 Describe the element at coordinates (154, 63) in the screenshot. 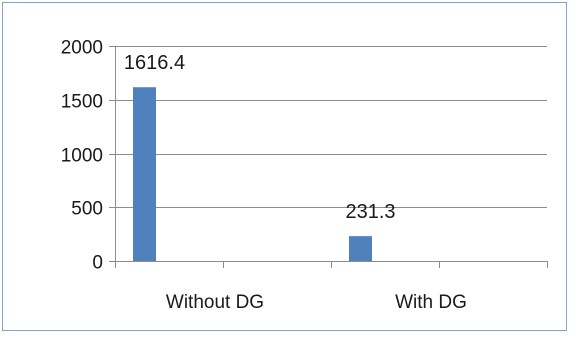

I see `data-label: 1616.4` at that location.